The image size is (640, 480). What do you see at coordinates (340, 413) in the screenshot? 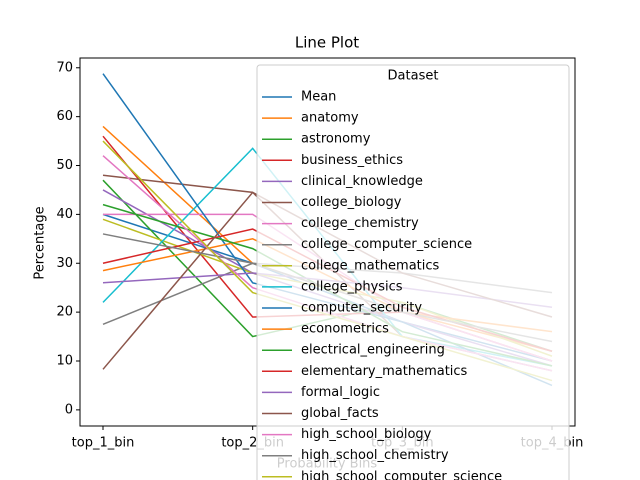
I see `legend-label: global_facts` at bounding box center [340, 413].